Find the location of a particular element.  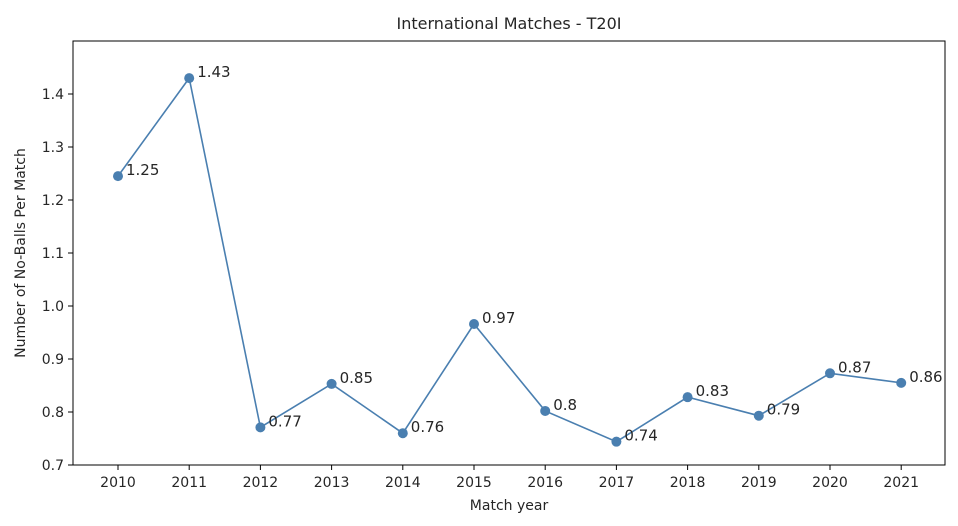

y-axis-title: Number of No-Balls Per Match is located at coordinates (21, 253).